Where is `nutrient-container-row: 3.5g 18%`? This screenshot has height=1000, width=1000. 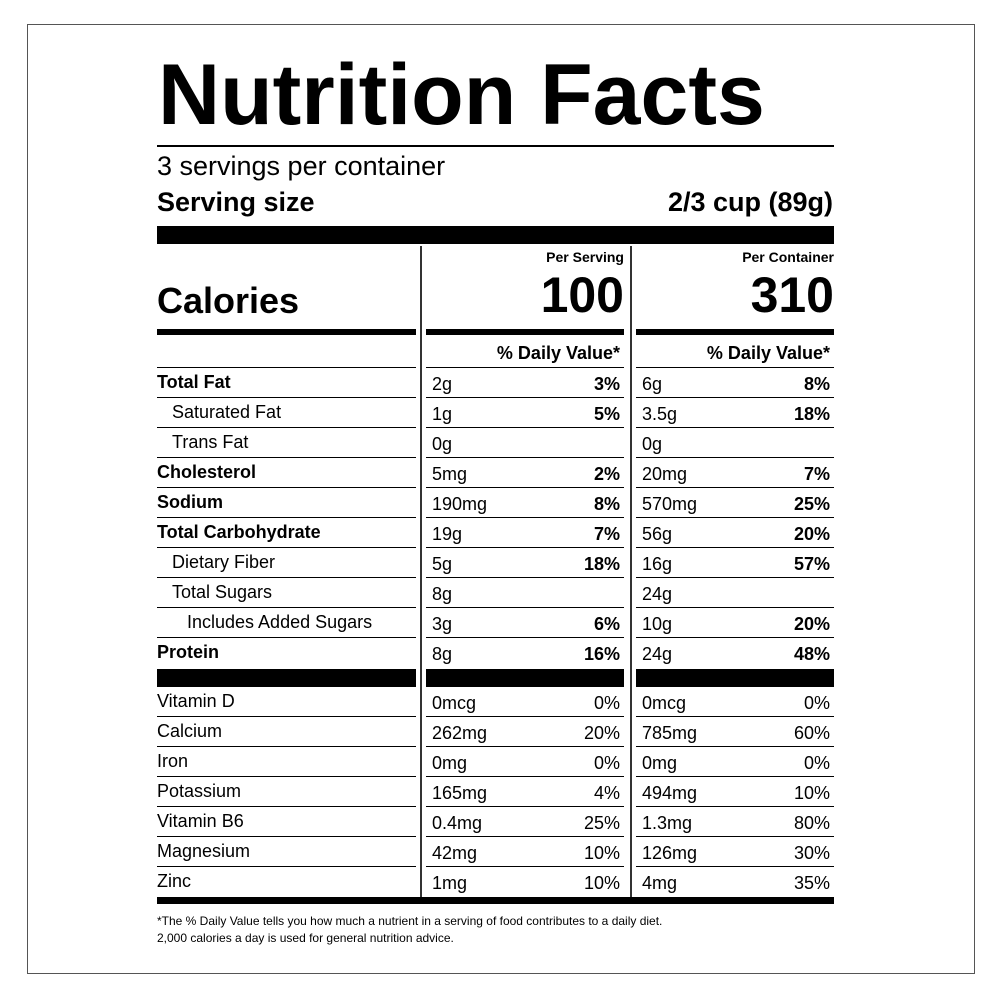
nutrient-container-row: 3.5g 18% is located at coordinates (735, 413).